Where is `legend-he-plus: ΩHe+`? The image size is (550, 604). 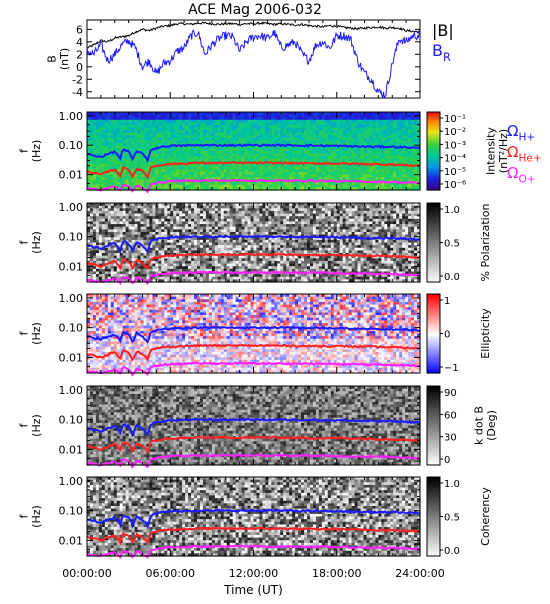
legend-he-plus: ΩHe+ is located at coordinates (524, 154).